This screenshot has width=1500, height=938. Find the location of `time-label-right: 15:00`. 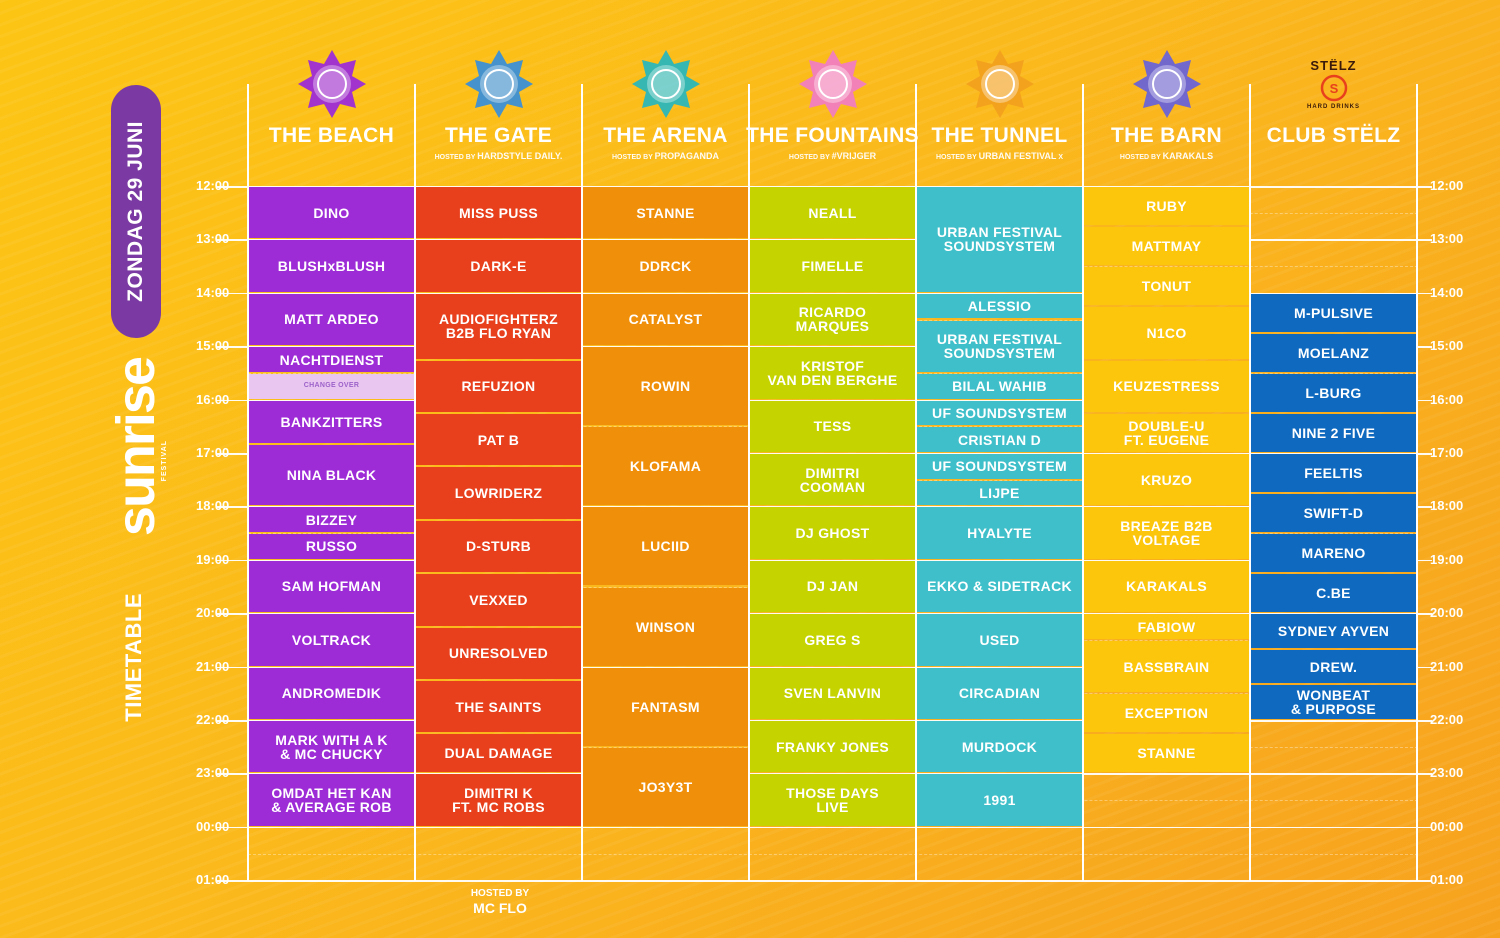

time-label-right: 15:00 is located at coordinates (1447, 346).